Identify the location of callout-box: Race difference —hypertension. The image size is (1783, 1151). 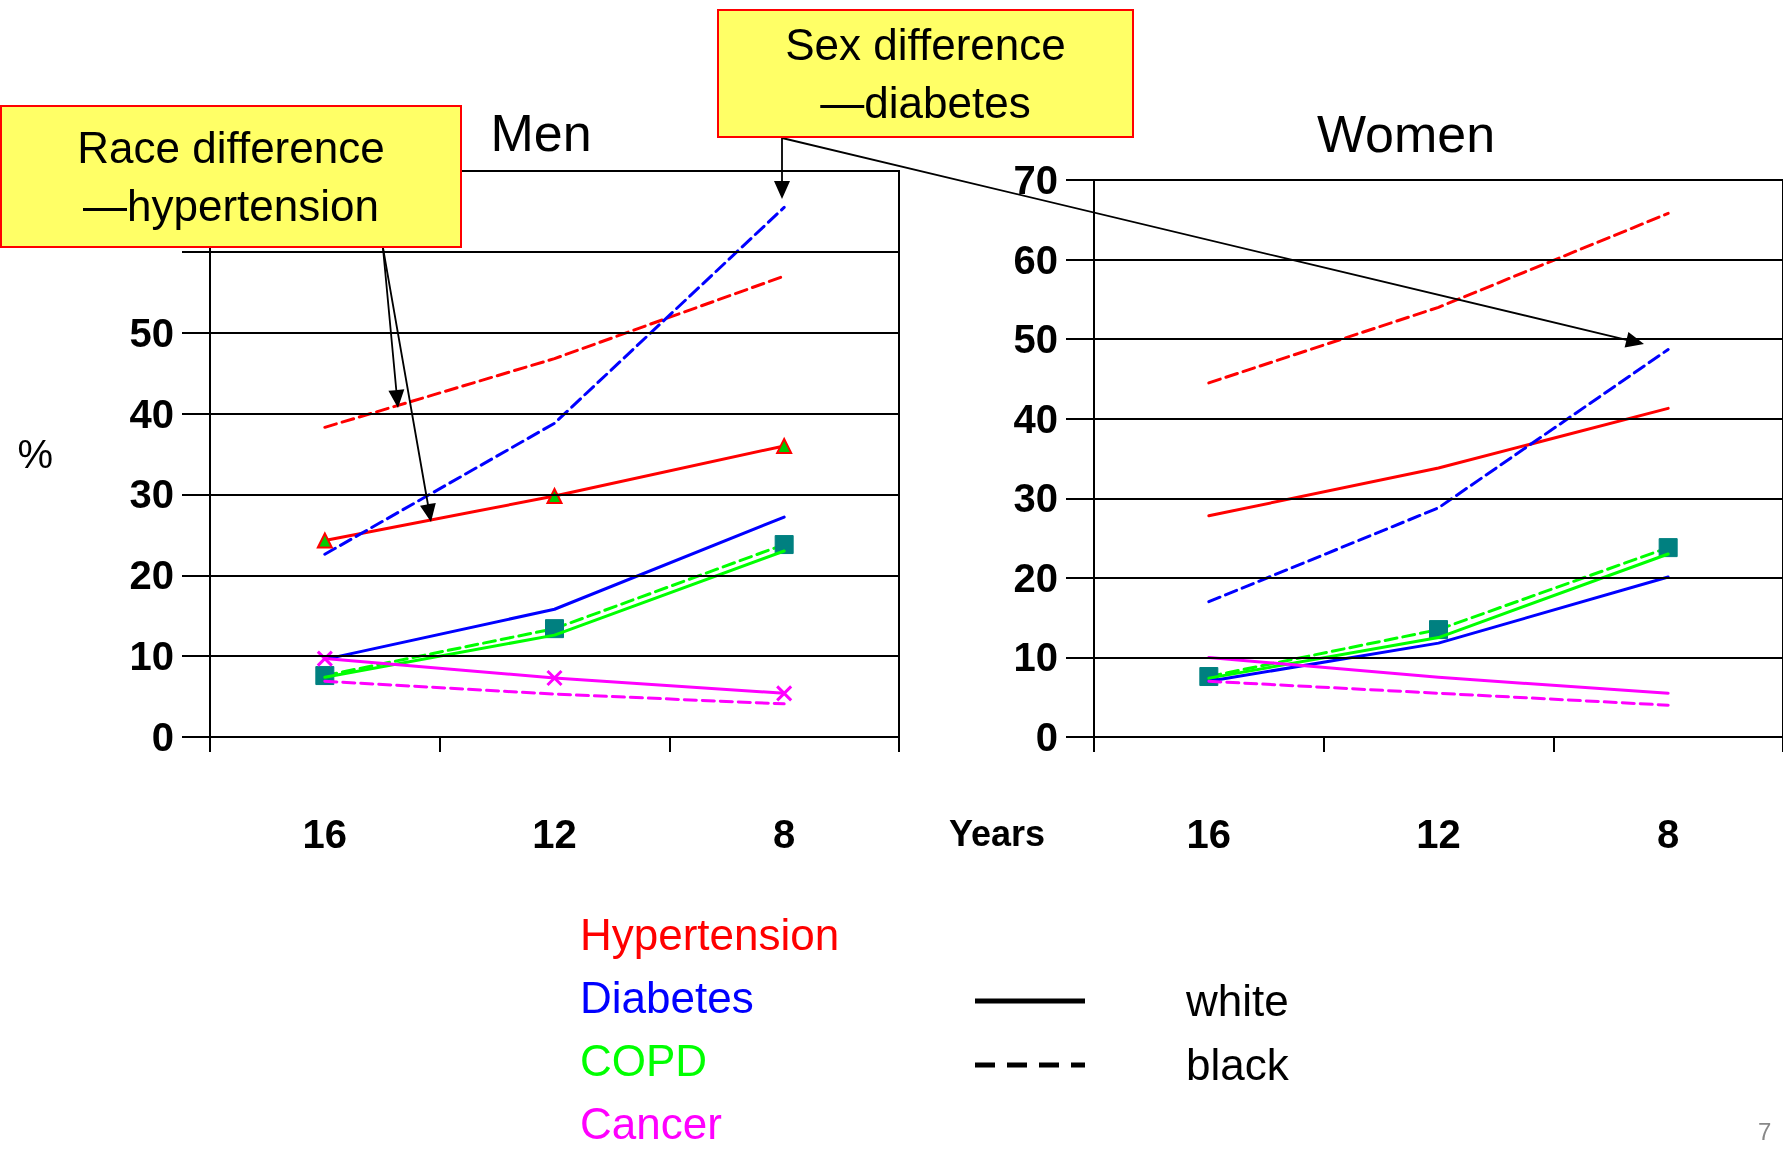
(231, 176).